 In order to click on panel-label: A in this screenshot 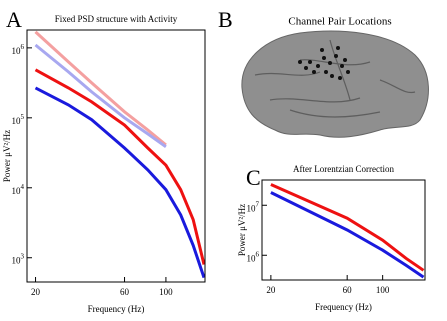, I will do `click(14, 19)`.